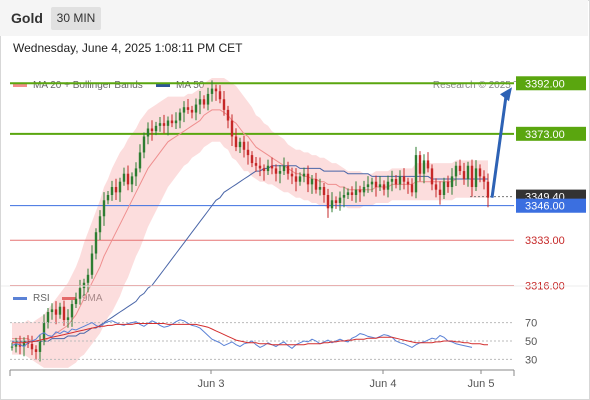  Describe the element at coordinates (163, 85) in the screenshot. I see `ma50-swatch-icon` at that location.